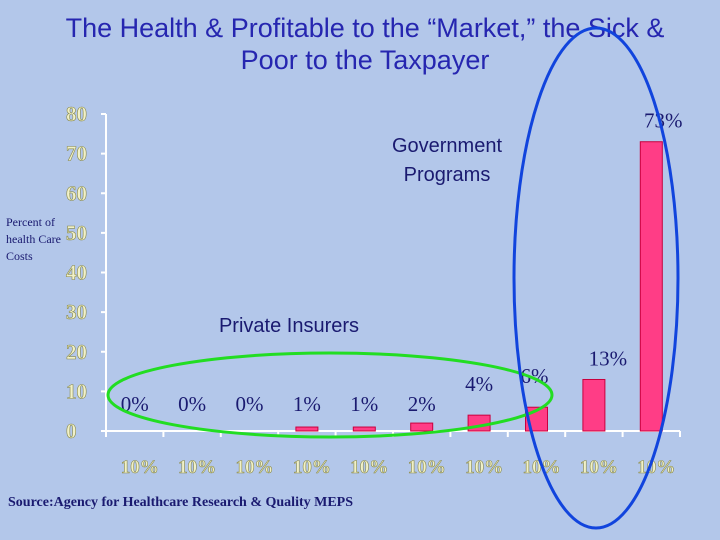 The height and width of the screenshot is (540, 720). What do you see at coordinates (608, 358) in the screenshot?
I see `data-label: 13%` at bounding box center [608, 358].